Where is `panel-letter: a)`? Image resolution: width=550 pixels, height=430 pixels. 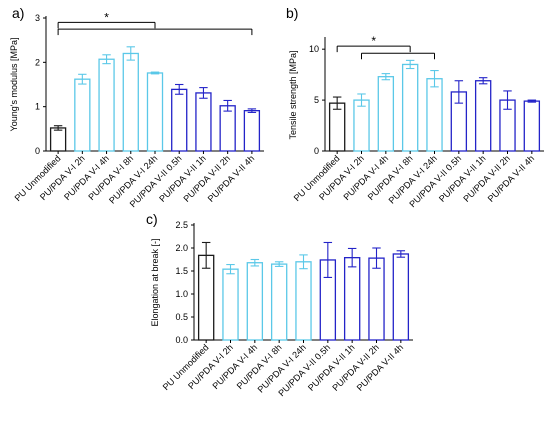
panel-letter: a) is located at coordinates (18, 13).